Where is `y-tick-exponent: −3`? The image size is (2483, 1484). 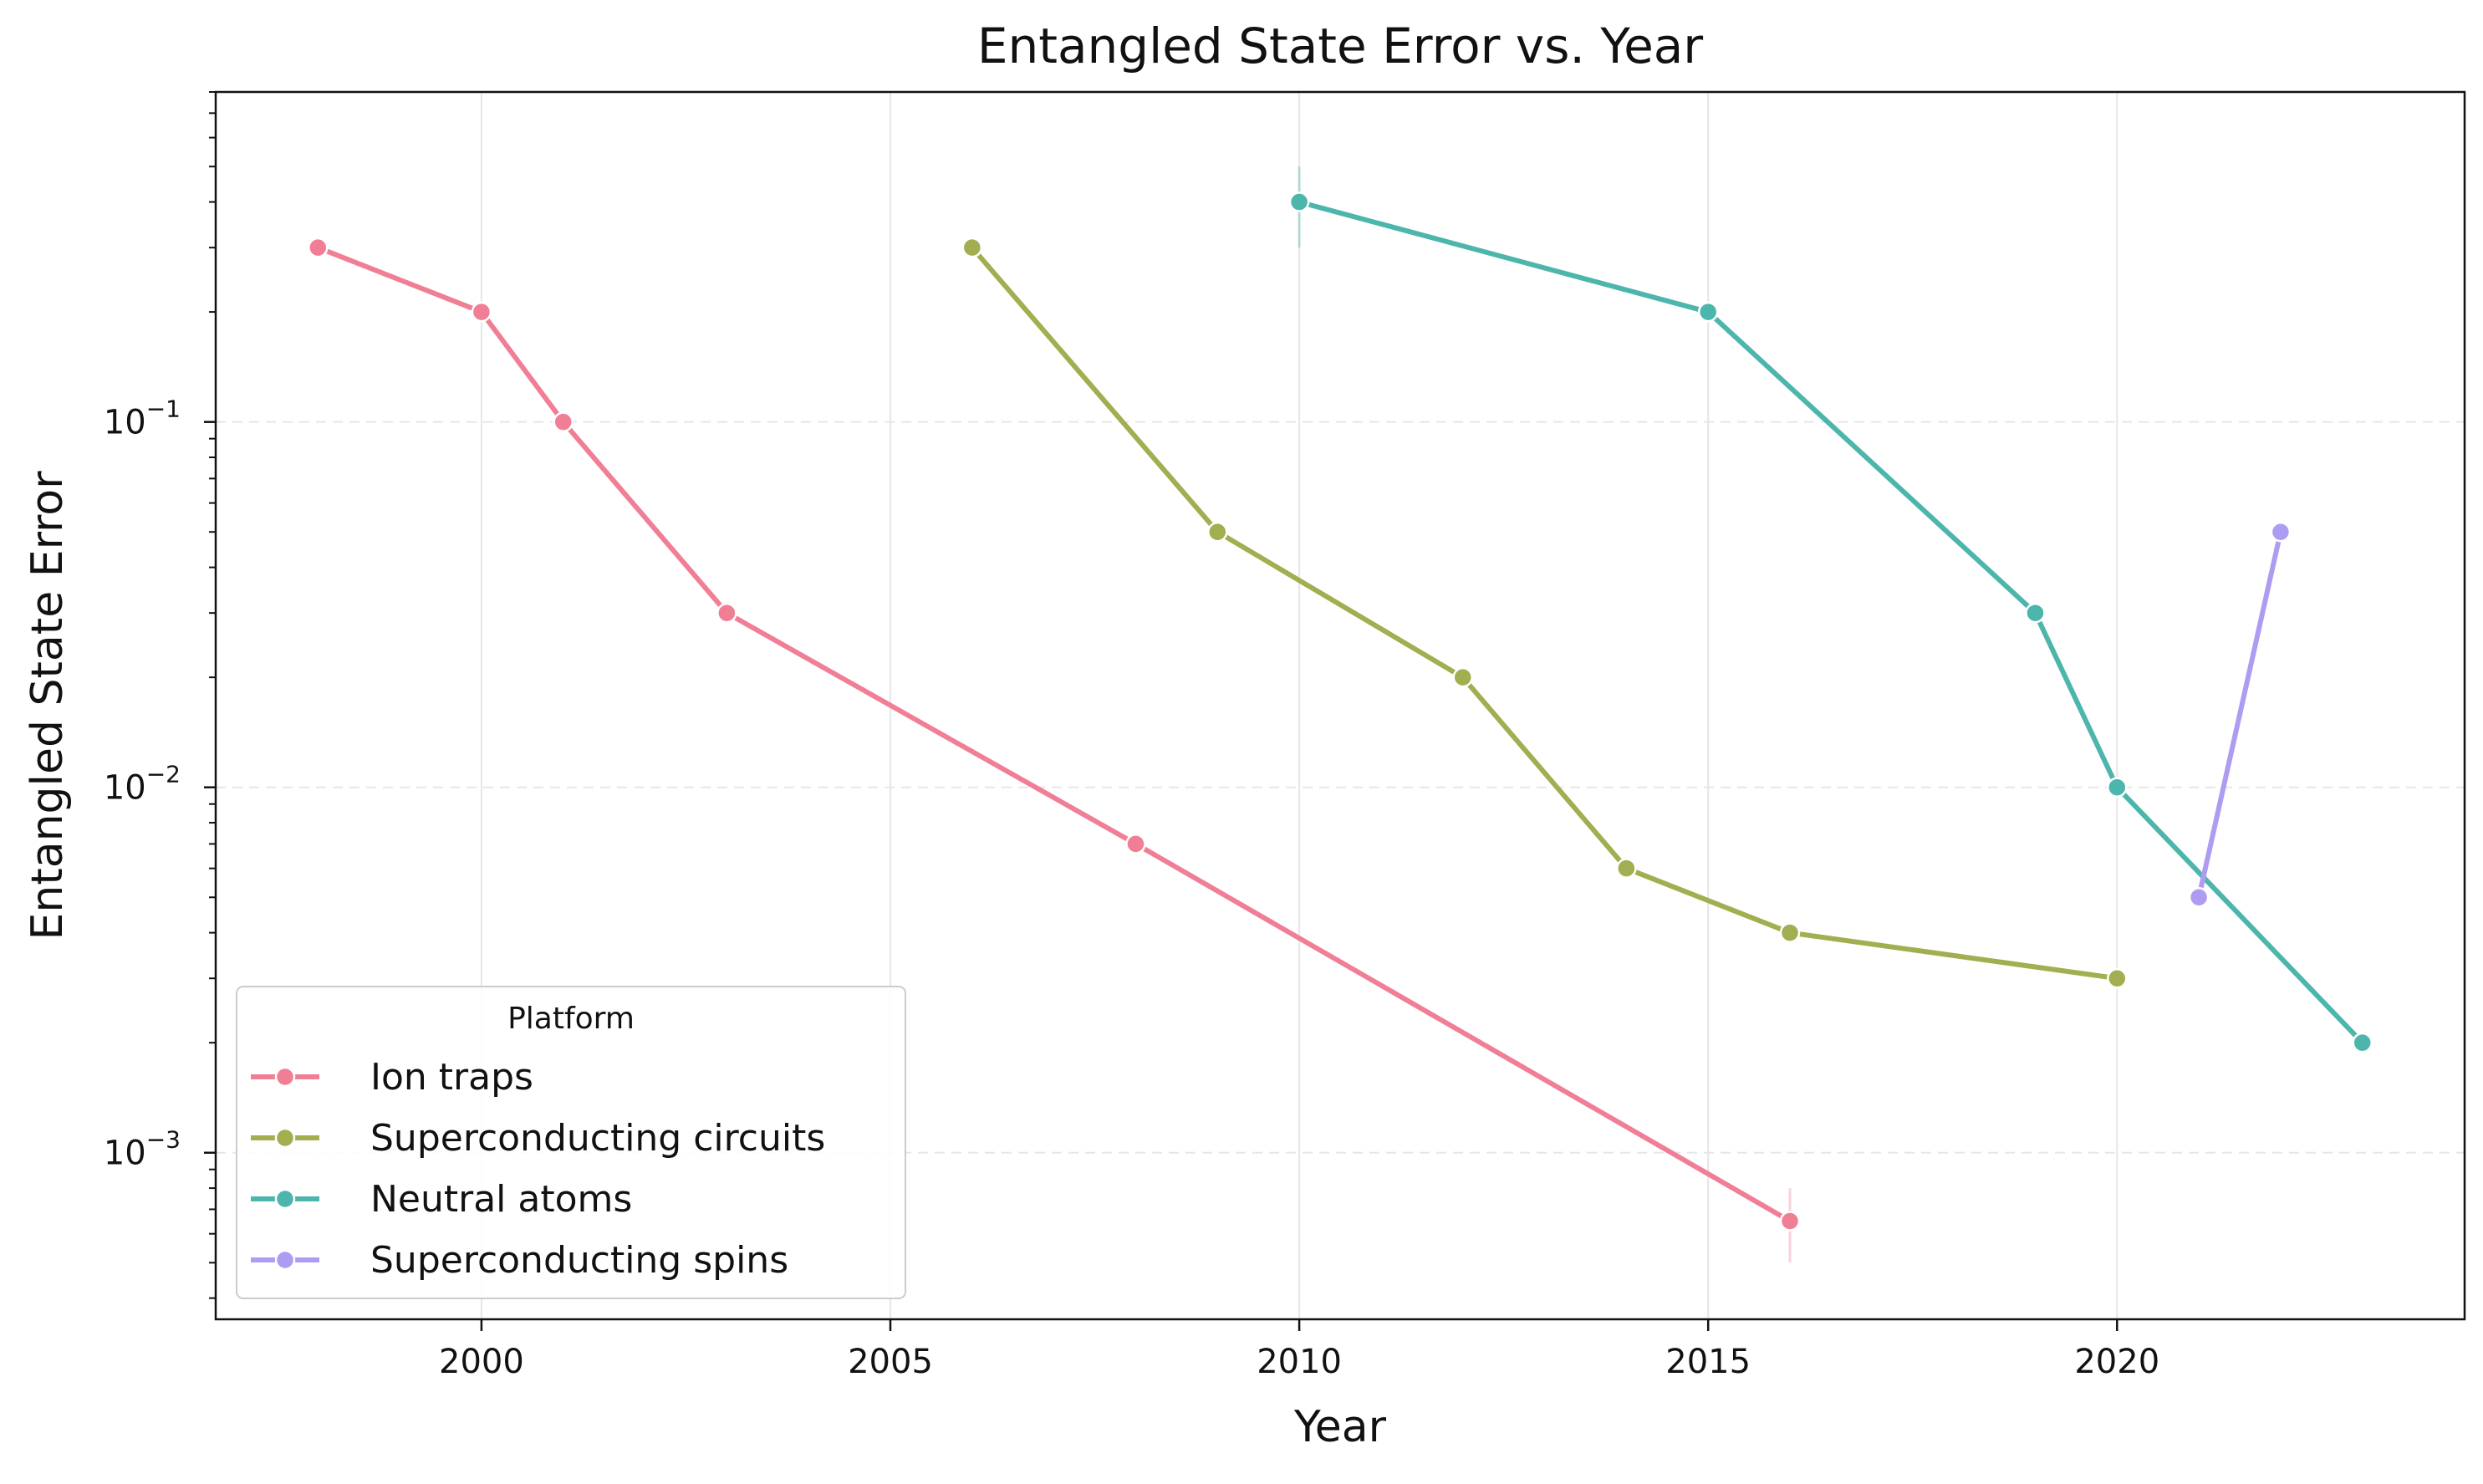
y-tick-exponent: −3 is located at coordinates (163, 1140).